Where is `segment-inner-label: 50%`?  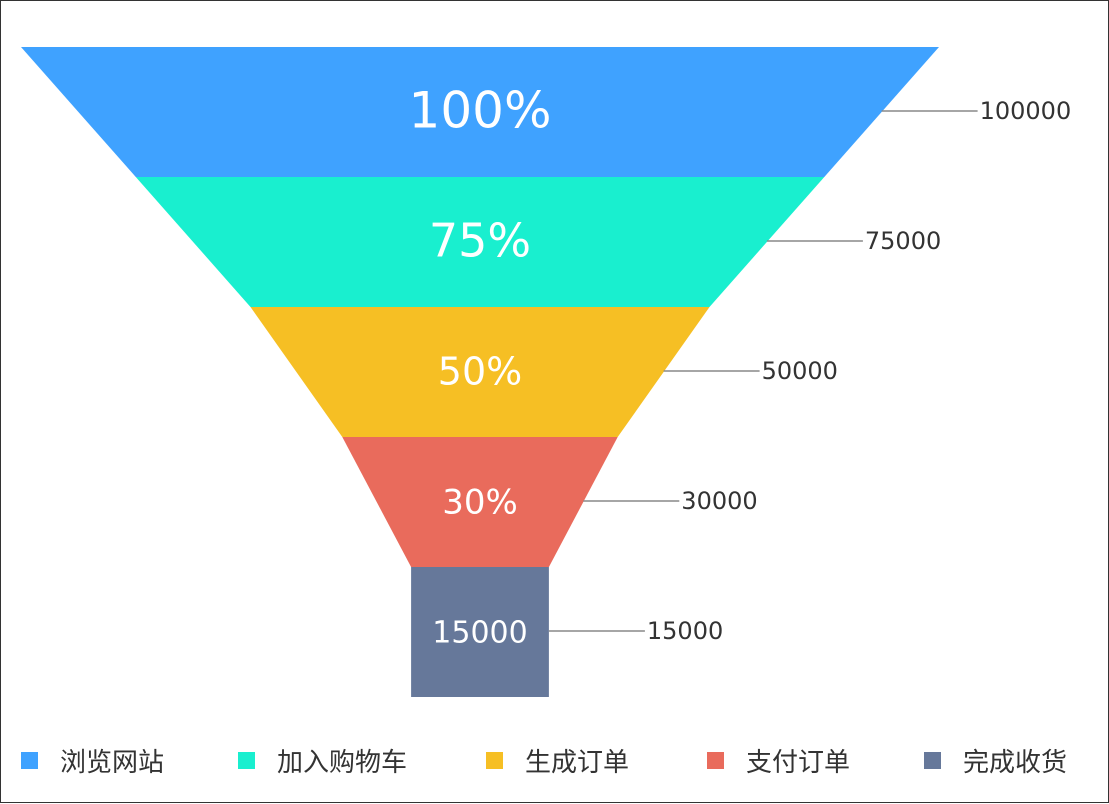 segment-inner-label: 50% is located at coordinates (480, 372).